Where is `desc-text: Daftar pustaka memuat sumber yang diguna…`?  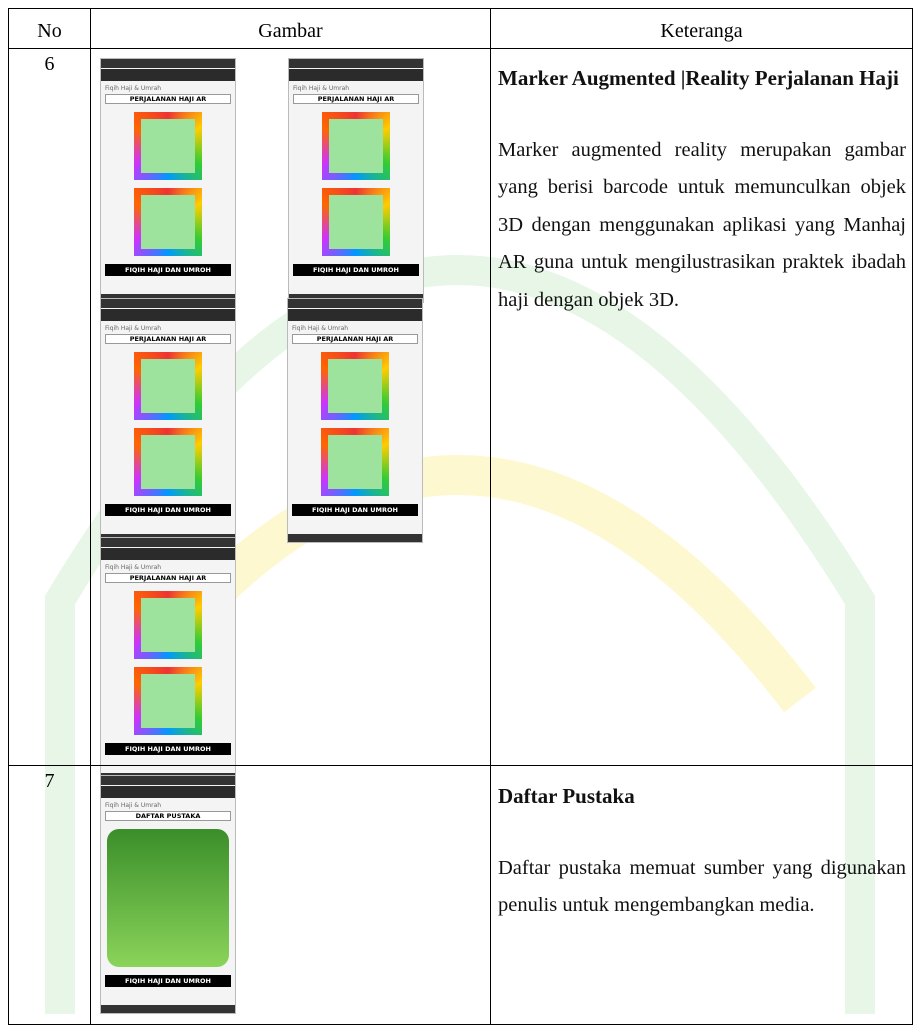 desc-text: Daftar pustaka memuat sumber yang diguna… is located at coordinates (702, 886).